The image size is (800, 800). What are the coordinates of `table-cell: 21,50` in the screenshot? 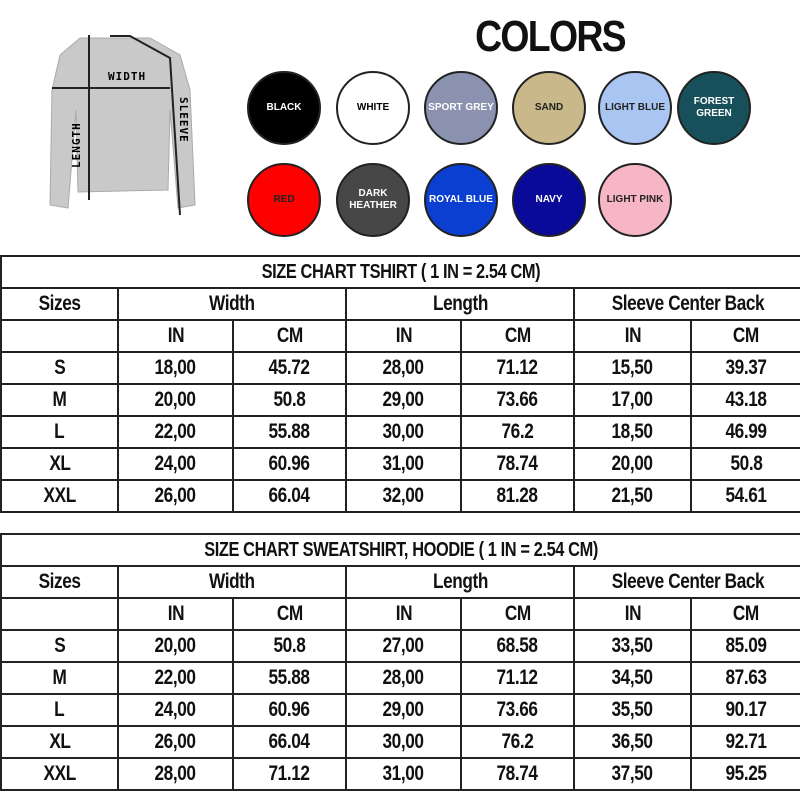 It's located at (632, 496).